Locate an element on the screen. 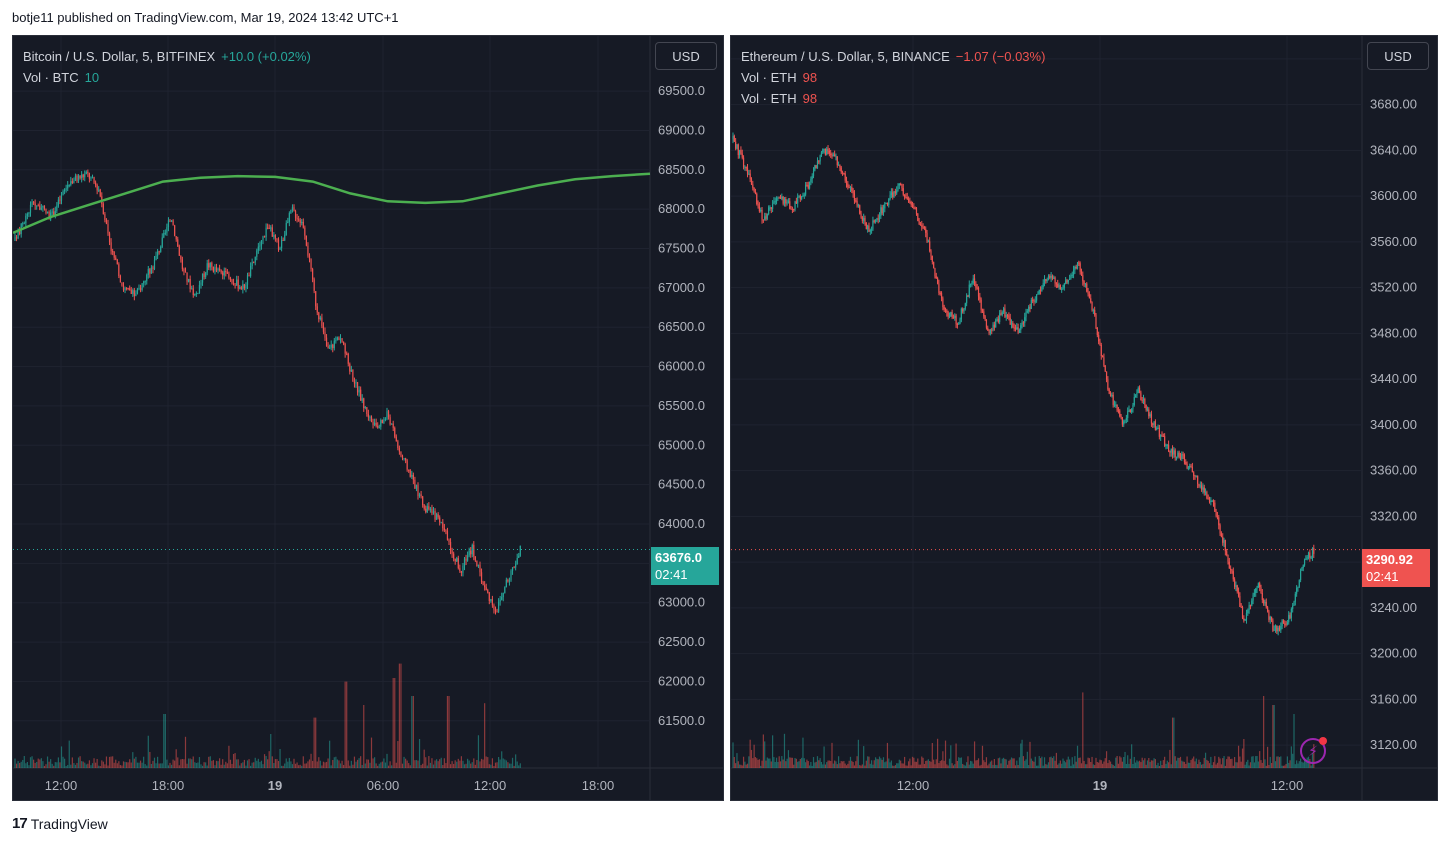  btc-countdown: 02:41 is located at coordinates (671, 574).